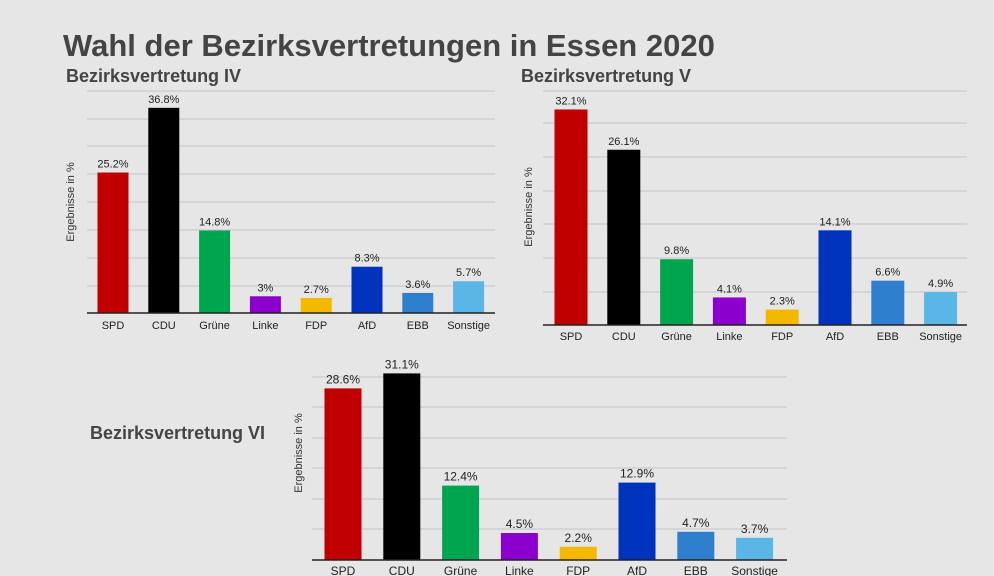 Image resolution: width=994 pixels, height=576 pixels. Describe the element at coordinates (316, 290) in the screenshot. I see `data-label: 2.7%` at that location.